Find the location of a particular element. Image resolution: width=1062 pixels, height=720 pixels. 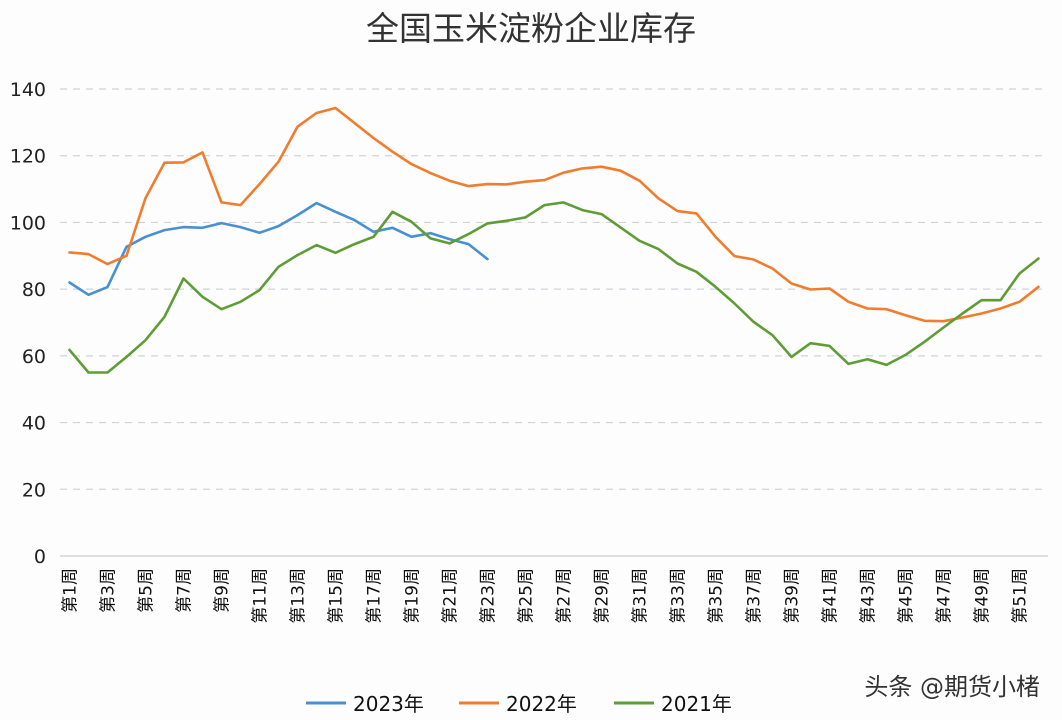

x-tick-label: 第33周 is located at coordinates (679, 596).